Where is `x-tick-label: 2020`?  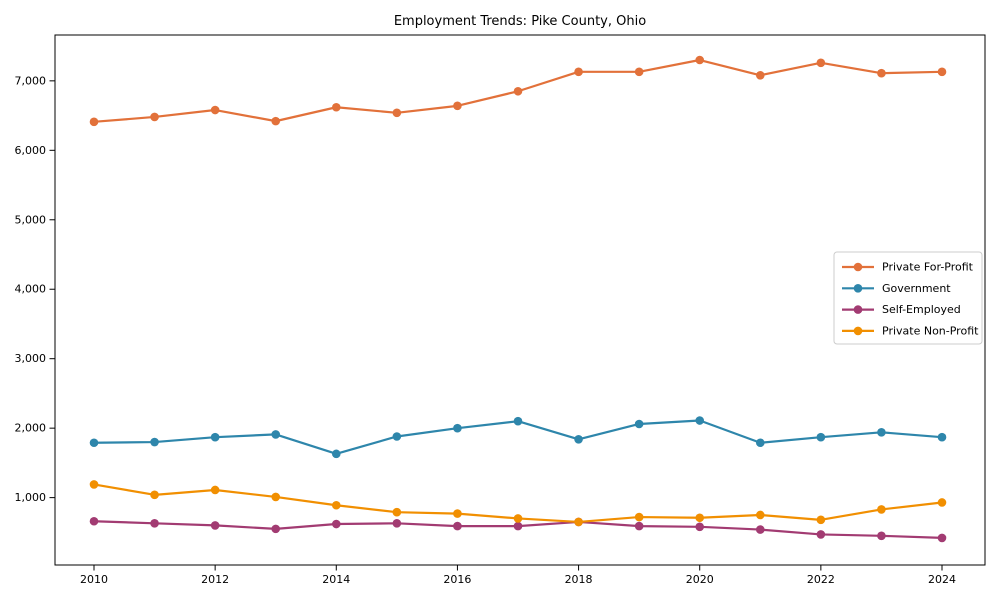
x-tick-label: 2020 is located at coordinates (700, 579).